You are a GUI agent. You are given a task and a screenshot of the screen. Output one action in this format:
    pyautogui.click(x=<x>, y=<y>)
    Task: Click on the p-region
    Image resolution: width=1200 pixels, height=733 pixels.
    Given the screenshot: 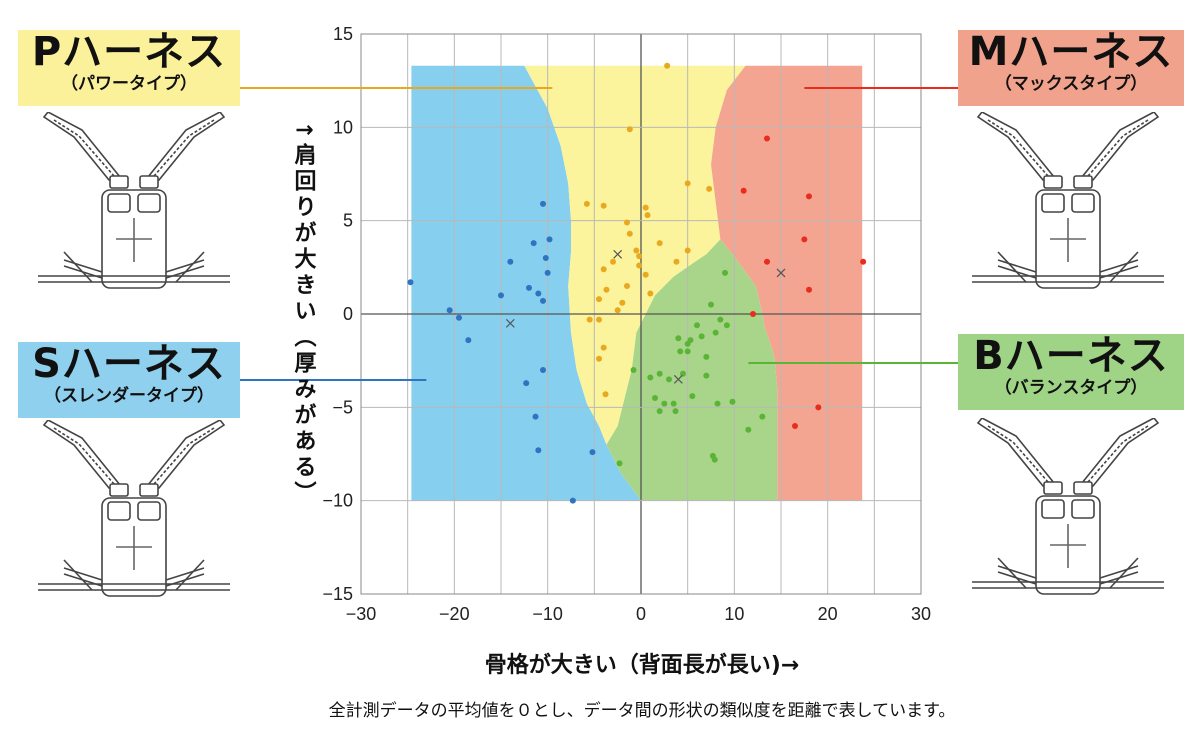 What is the action you would take?
    pyautogui.click(x=635, y=255)
    